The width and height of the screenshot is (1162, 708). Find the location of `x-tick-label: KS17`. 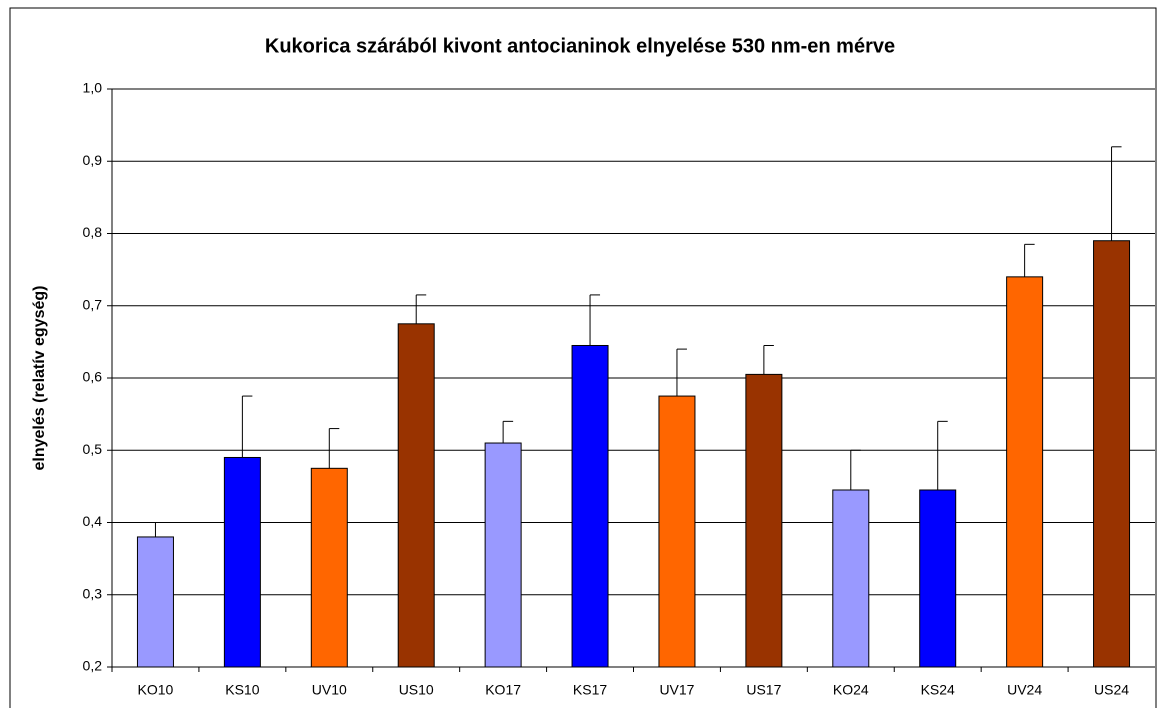

x-tick-label: KS17 is located at coordinates (590, 690).